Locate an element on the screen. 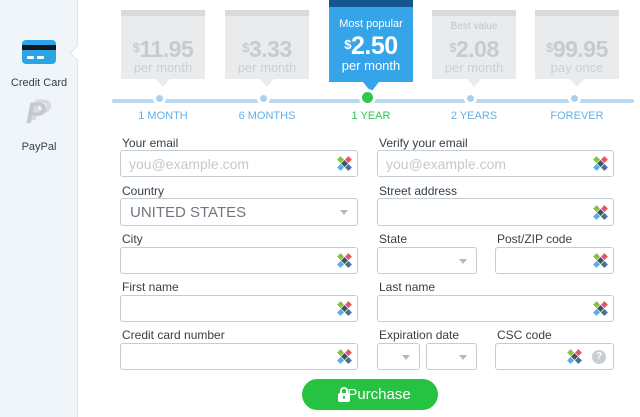 Image resolution: width=640 pixels, height=417 pixels. slider-dot-1-month is located at coordinates (159, 98).